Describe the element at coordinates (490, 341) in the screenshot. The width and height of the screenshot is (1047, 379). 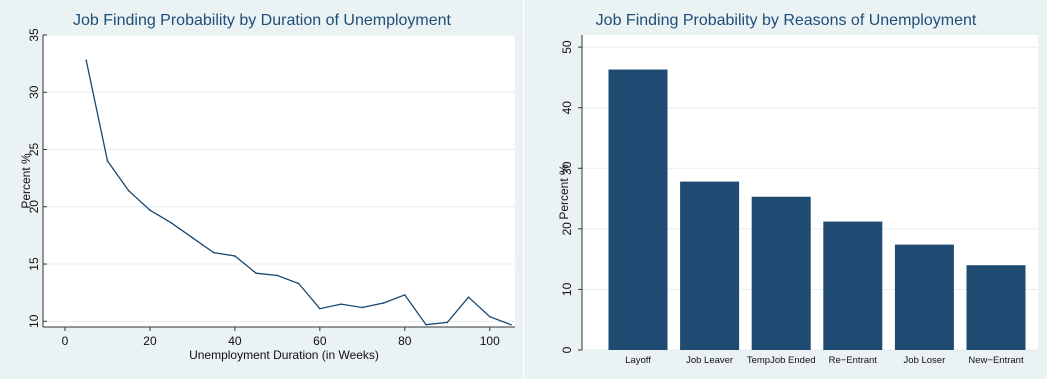
I see `x-tick-label: 100` at that location.